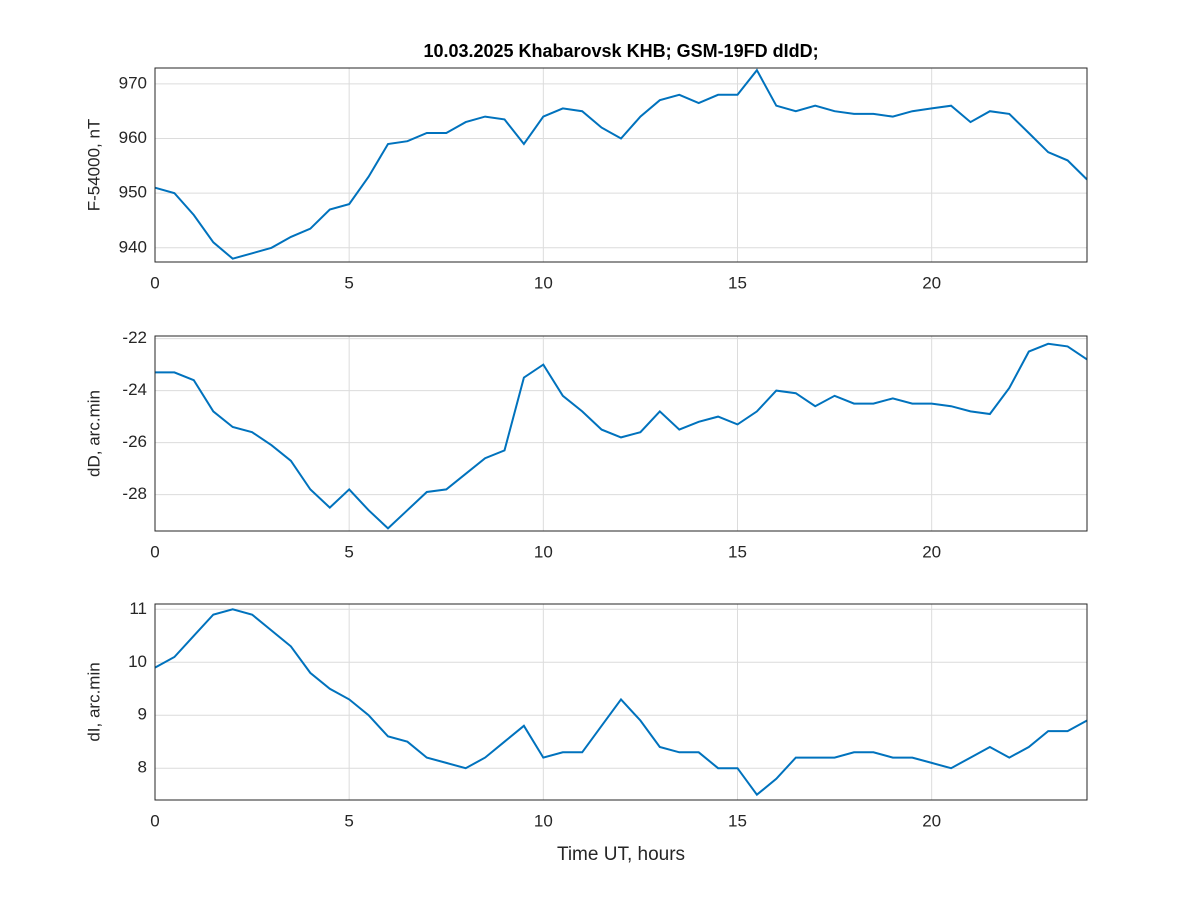 This screenshot has width=1200, height=900. What do you see at coordinates (134, 337) in the screenshot?
I see `y-tick-label: -22` at bounding box center [134, 337].